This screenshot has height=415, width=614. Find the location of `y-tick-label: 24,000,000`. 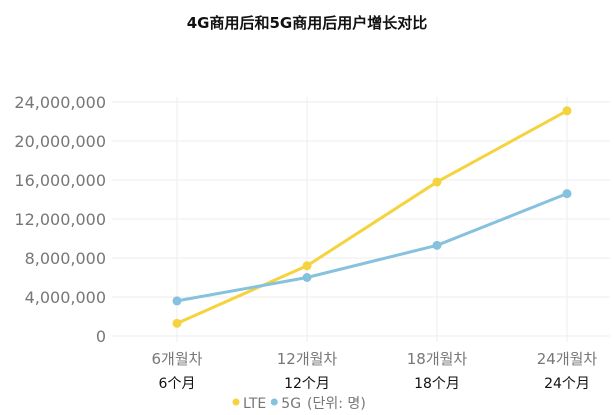

y-tick-label: 24,000,000 is located at coordinates (60, 102).